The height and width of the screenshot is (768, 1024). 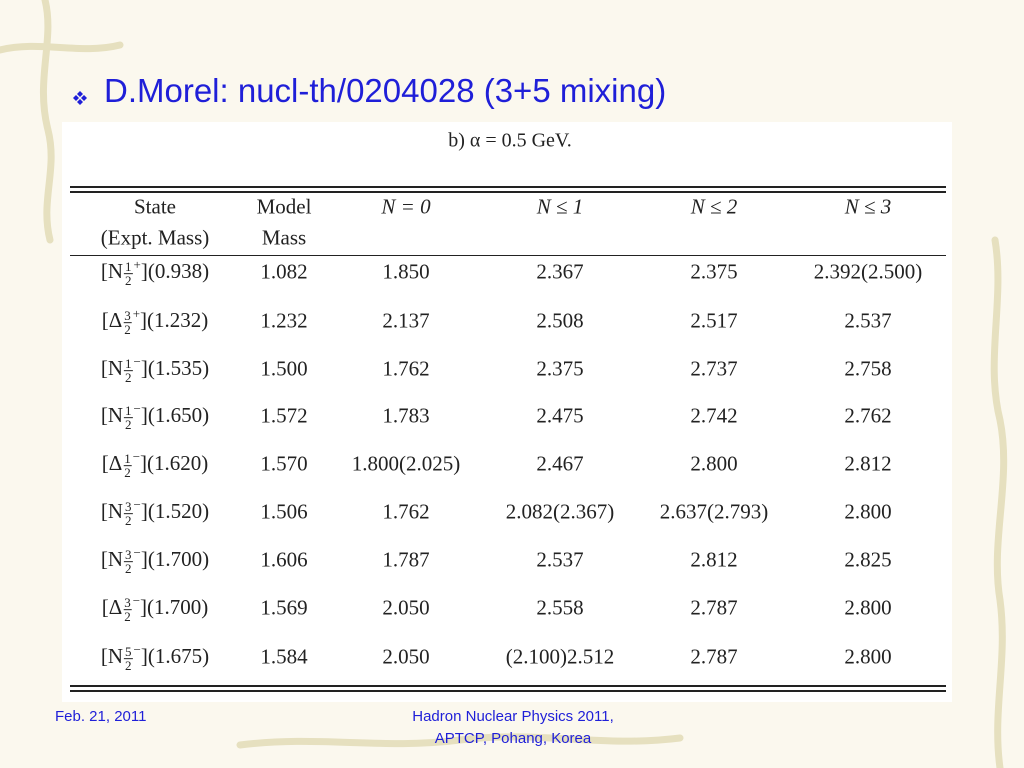 What do you see at coordinates (155, 512) in the screenshot?
I see `state-cell: [N 3 2 −](1.520)` at bounding box center [155, 512].